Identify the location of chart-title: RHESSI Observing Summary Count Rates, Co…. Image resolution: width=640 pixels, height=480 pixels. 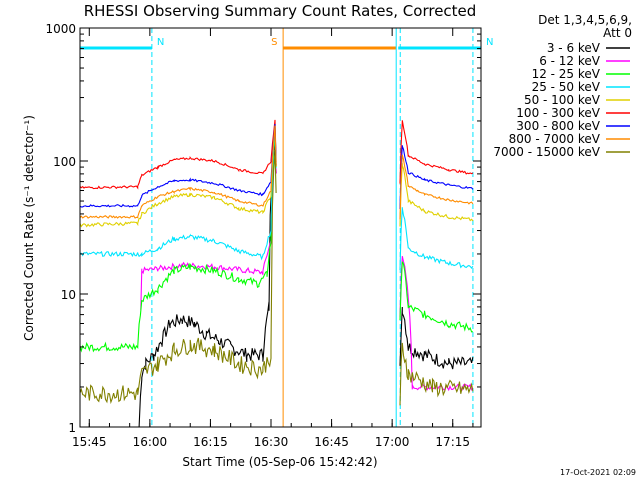
(280, 11).